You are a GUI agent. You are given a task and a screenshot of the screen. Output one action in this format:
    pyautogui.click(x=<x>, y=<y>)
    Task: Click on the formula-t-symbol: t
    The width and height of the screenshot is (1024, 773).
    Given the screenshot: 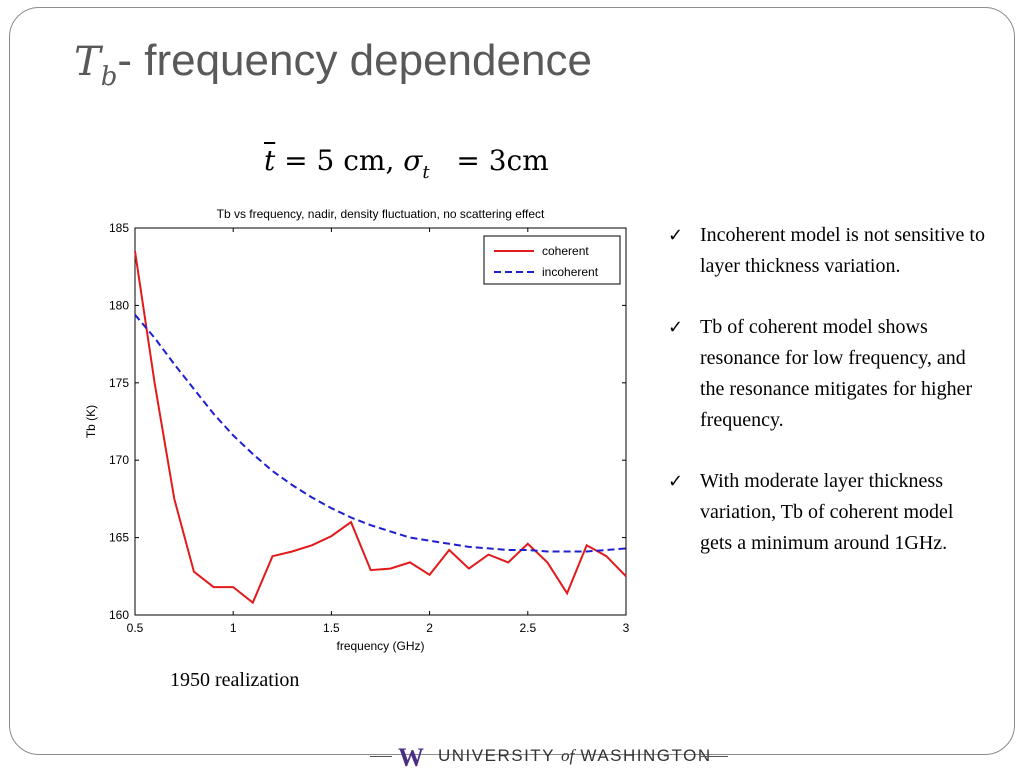 What is the action you would take?
    pyautogui.click(x=270, y=160)
    